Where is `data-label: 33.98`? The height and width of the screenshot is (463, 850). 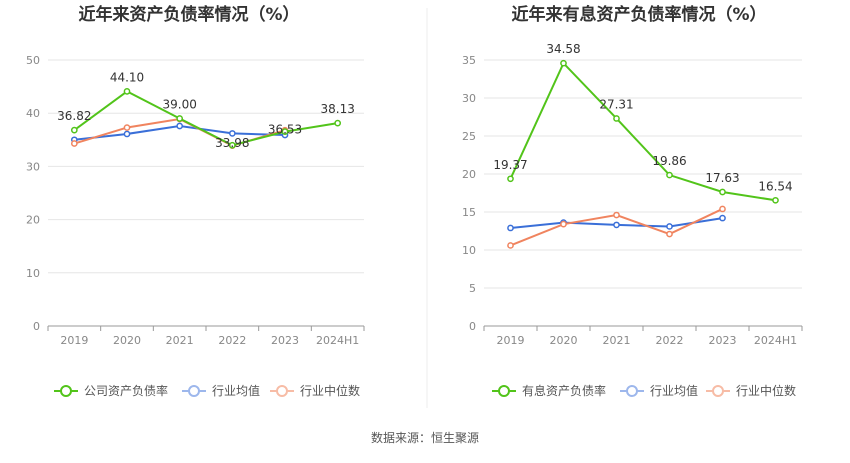
data-label: 33.98 is located at coordinates (232, 143).